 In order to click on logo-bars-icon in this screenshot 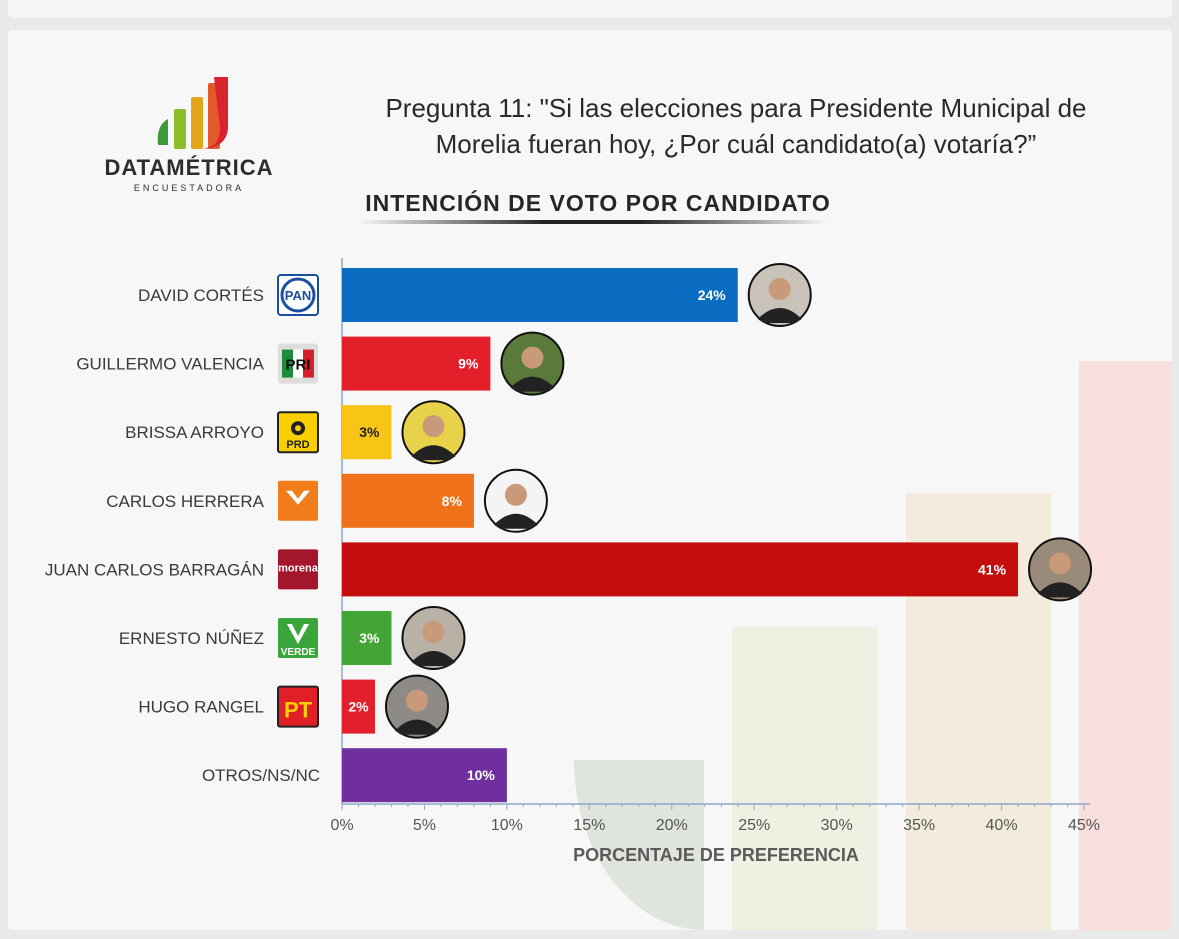, I will do `click(192, 113)`.